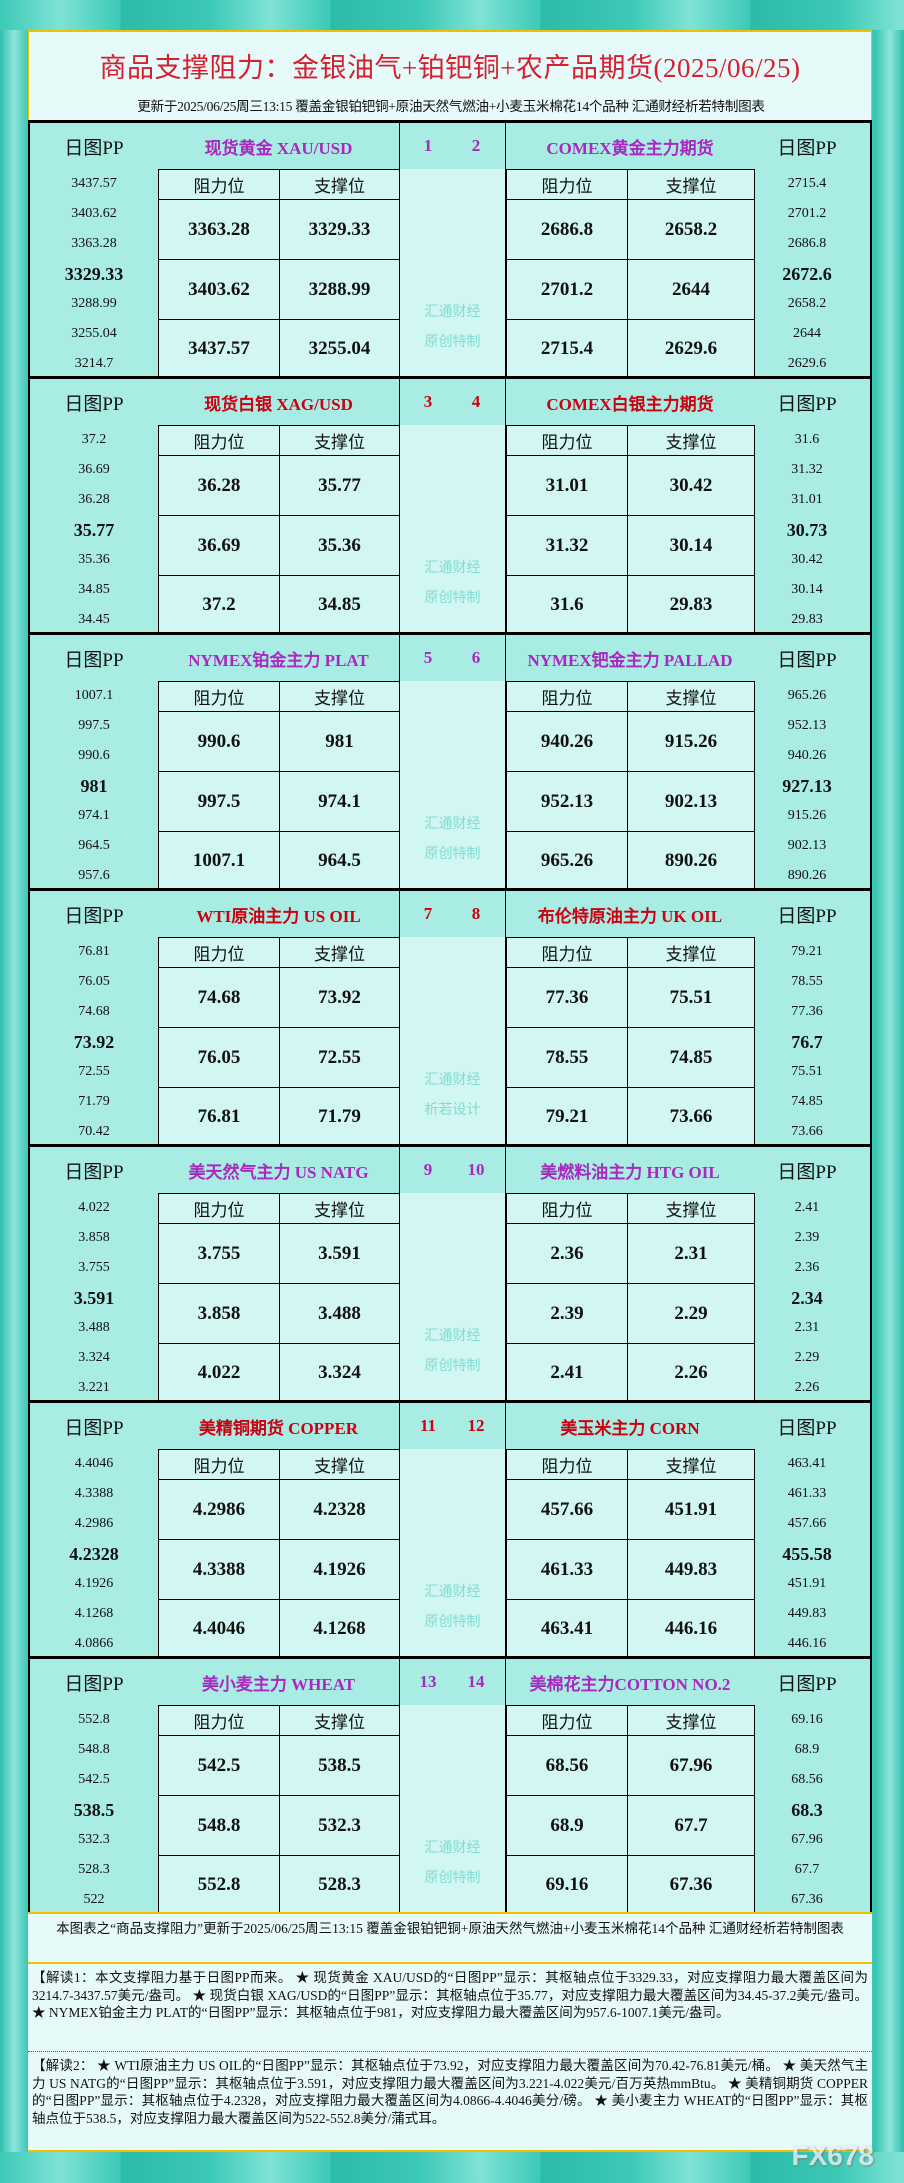 Image resolution: width=904 pixels, height=2183 pixels. What do you see at coordinates (691, 1509) in the screenshot?
I see `support-value: 451.91` at bounding box center [691, 1509].